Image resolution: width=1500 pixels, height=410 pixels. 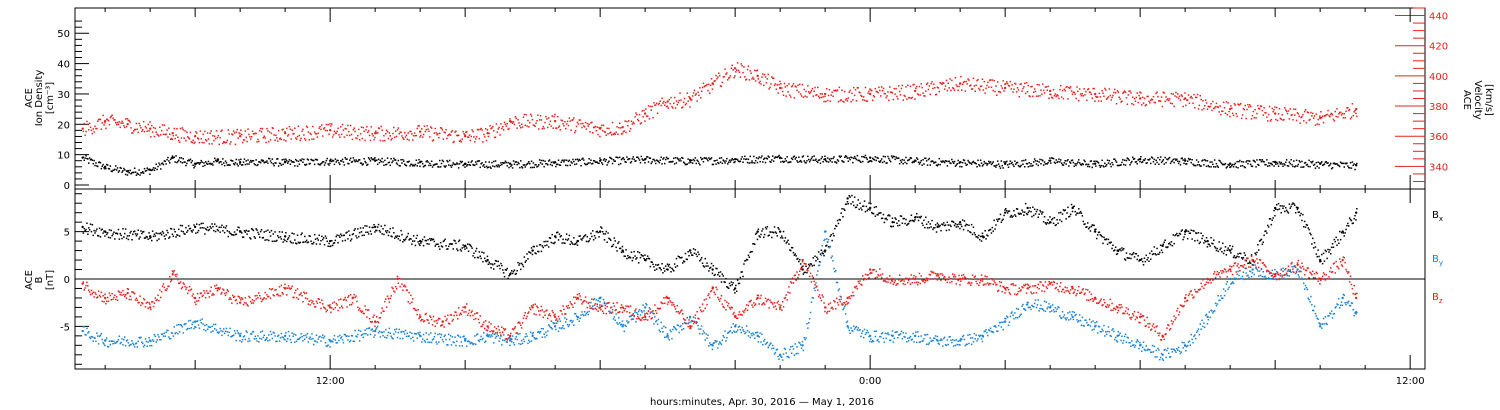 I want to click on velocity-marker, so click(x=465, y=136).